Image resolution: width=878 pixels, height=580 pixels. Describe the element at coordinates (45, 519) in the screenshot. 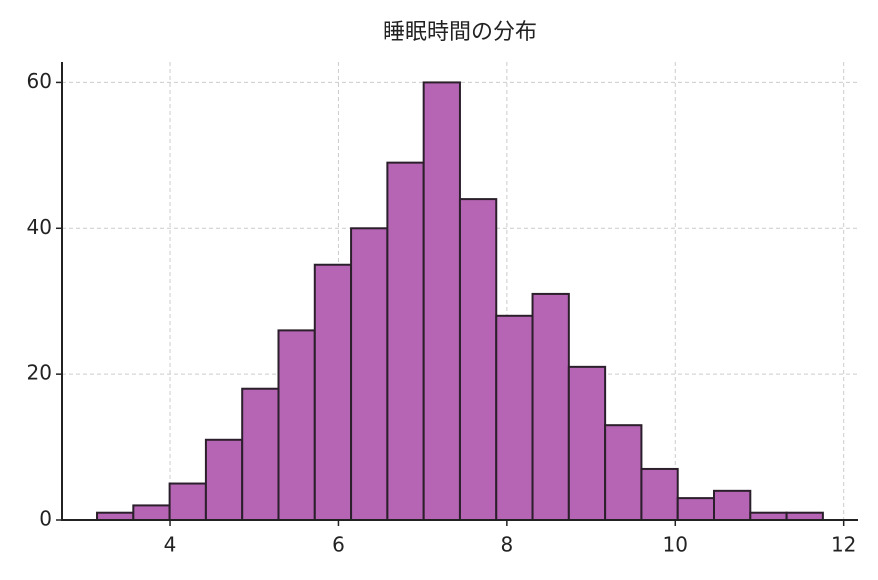

I see `y-tick-label: 0` at that location.